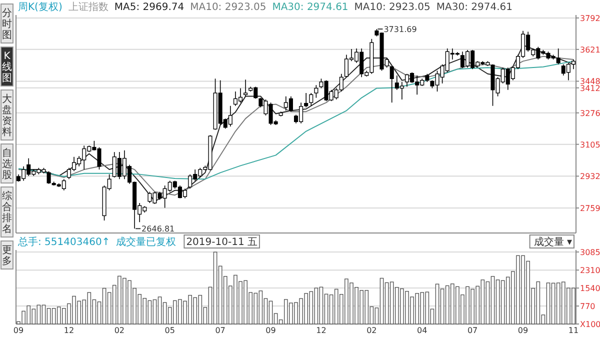  I want to click on y-tick-label: 3412, so click(590, 88).